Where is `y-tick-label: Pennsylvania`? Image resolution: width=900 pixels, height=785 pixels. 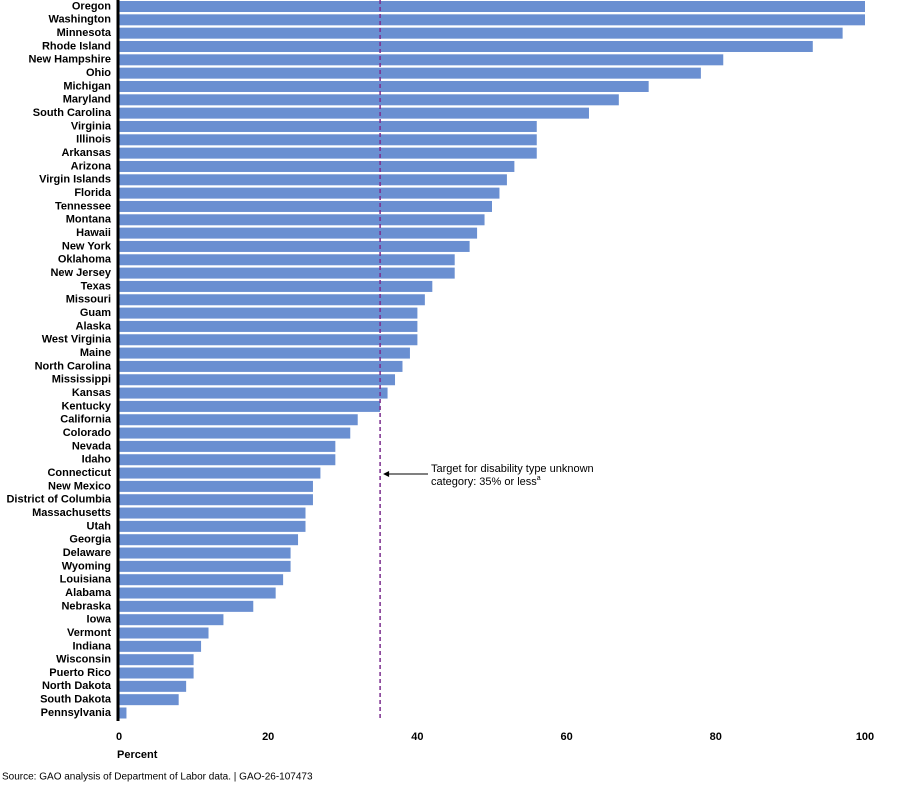 y-tick-label: Pennsylvania is located at coordinates (76, 713).